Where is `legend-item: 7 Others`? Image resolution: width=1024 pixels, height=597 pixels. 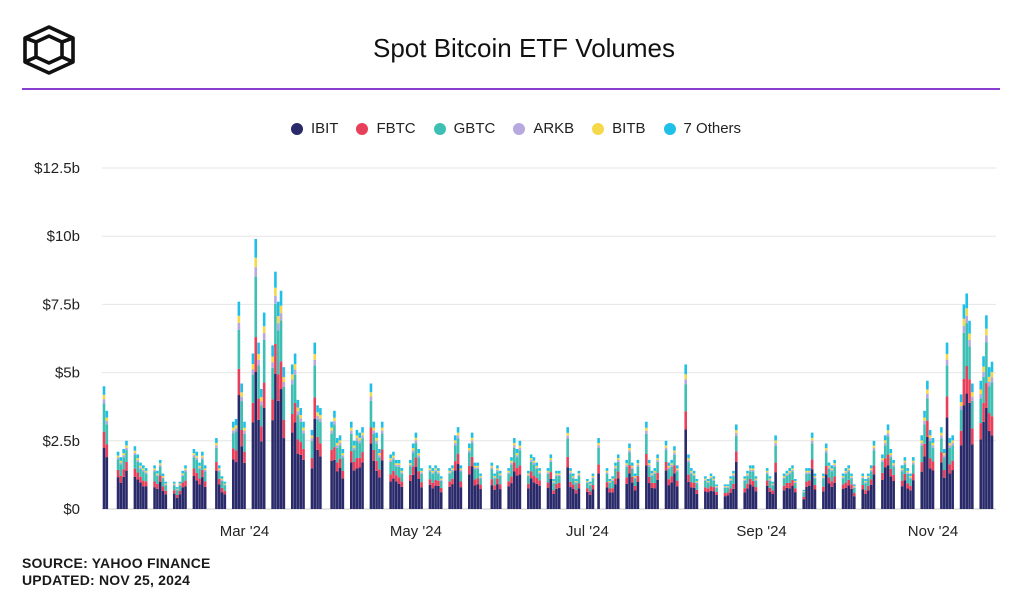
legend-item: 7 Others is located at coordinates (702, 128).